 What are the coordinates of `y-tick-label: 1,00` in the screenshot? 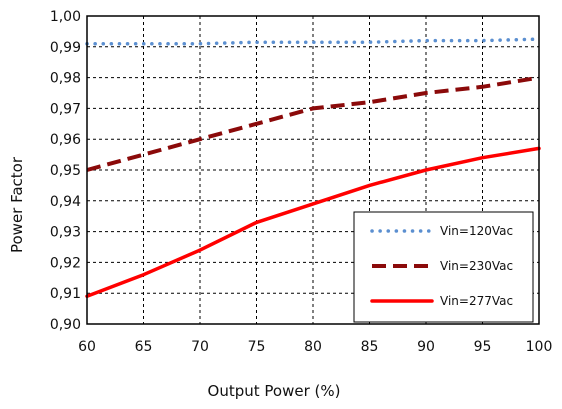 It's located at (65, 17).